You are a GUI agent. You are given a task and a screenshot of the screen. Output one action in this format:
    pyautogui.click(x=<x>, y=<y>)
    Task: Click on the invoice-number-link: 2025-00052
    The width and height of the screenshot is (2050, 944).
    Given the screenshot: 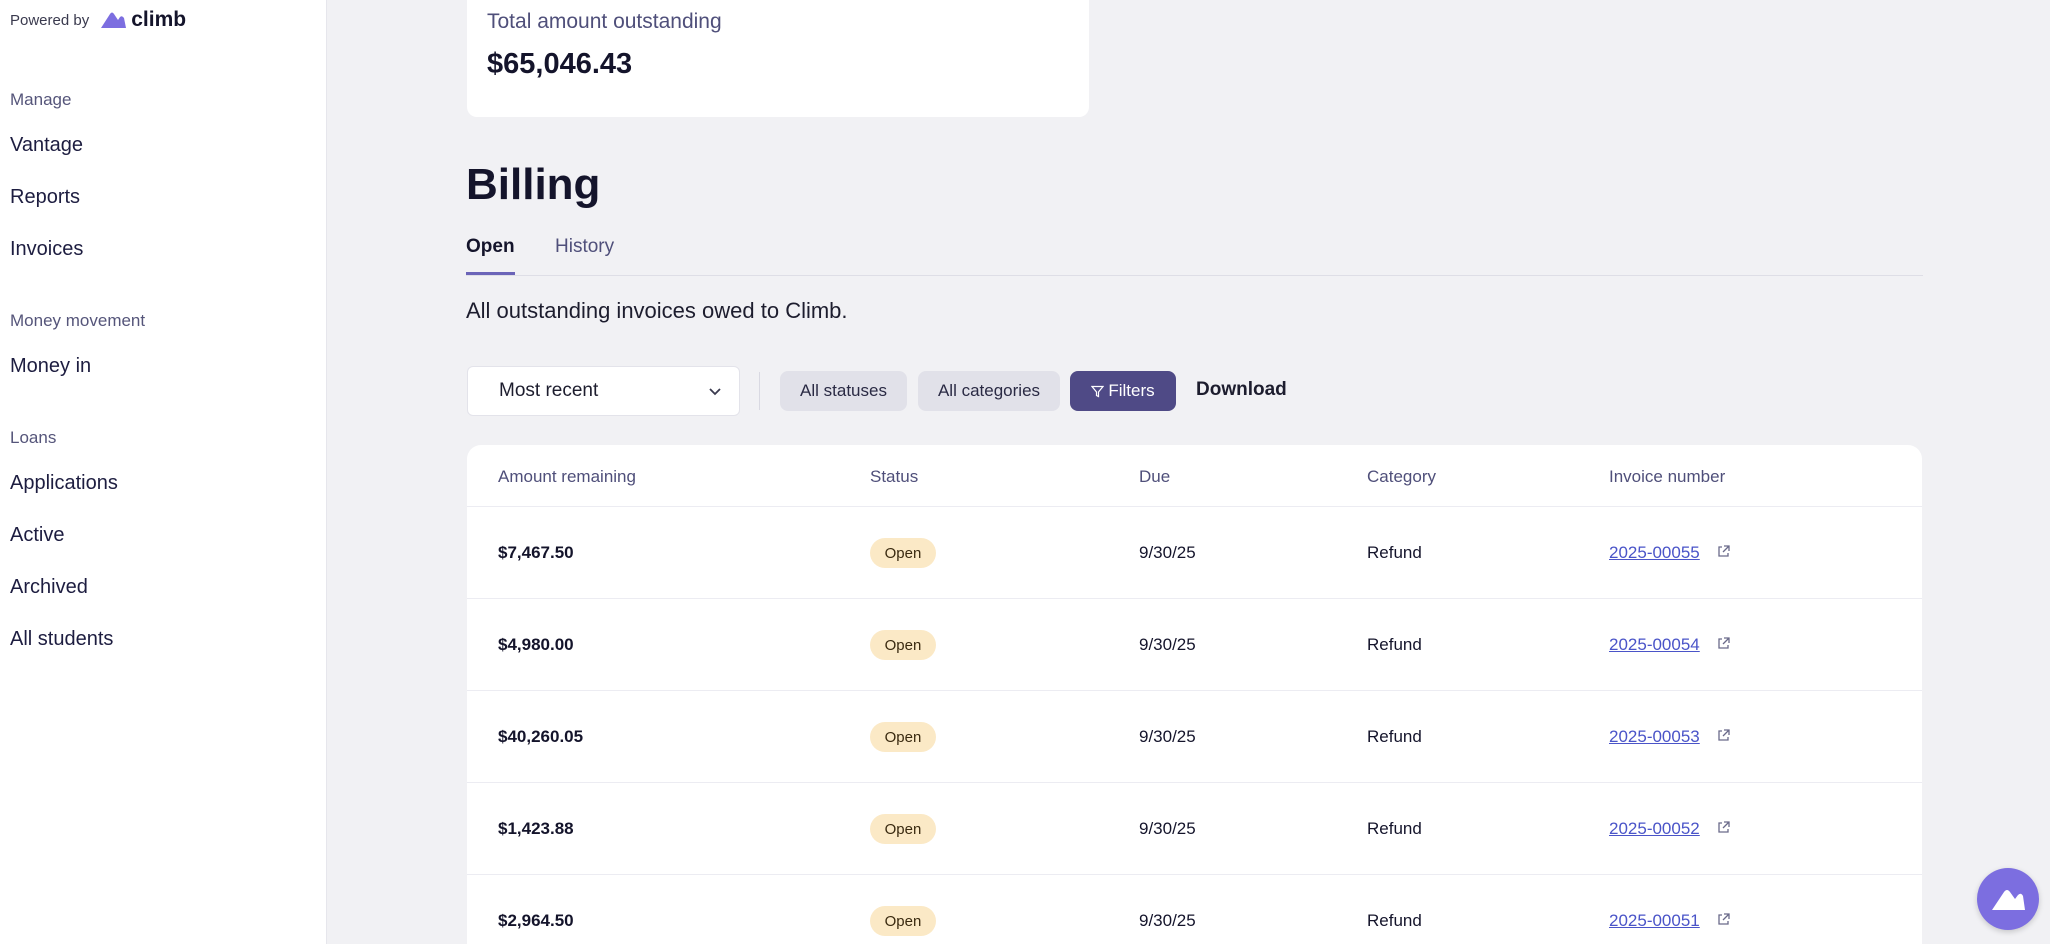 What is the action you would take?
    pyautogui.click(x=1654, y=828)
    